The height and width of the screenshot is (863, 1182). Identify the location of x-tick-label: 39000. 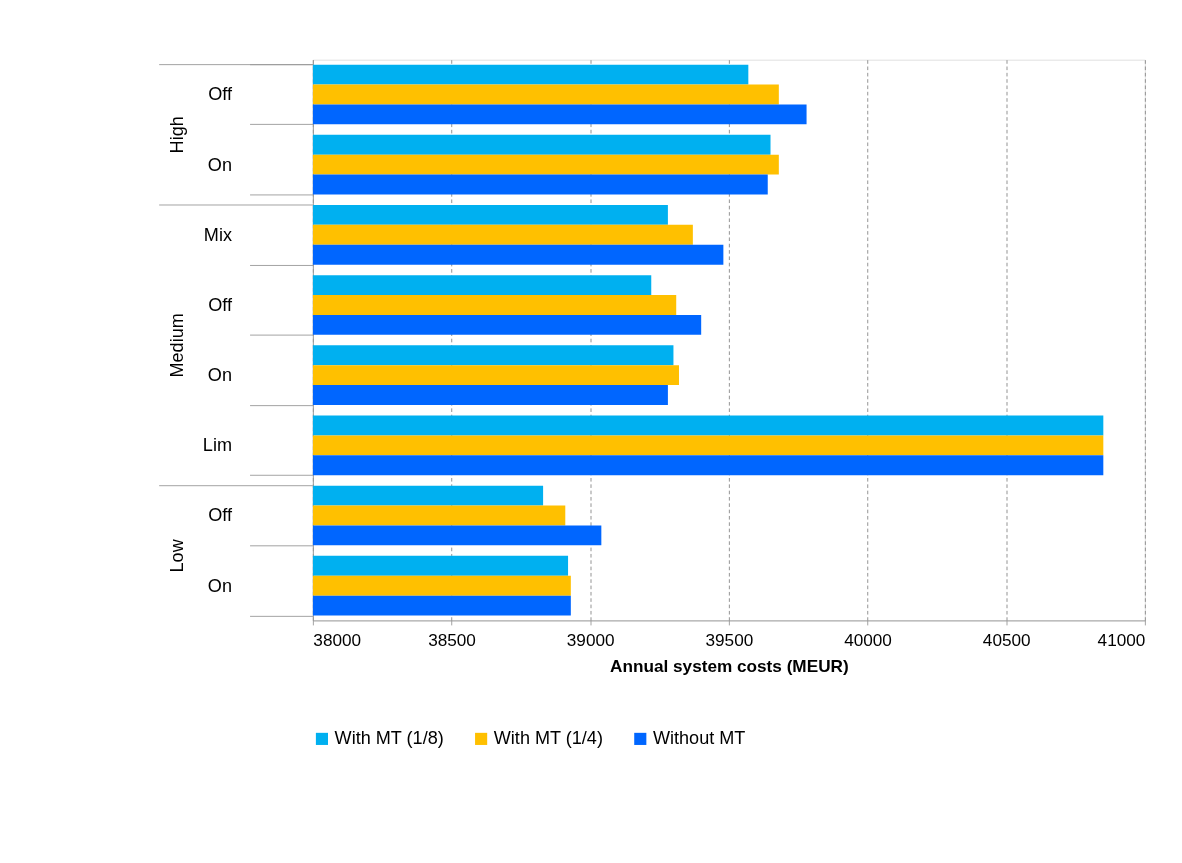
(590, 640).